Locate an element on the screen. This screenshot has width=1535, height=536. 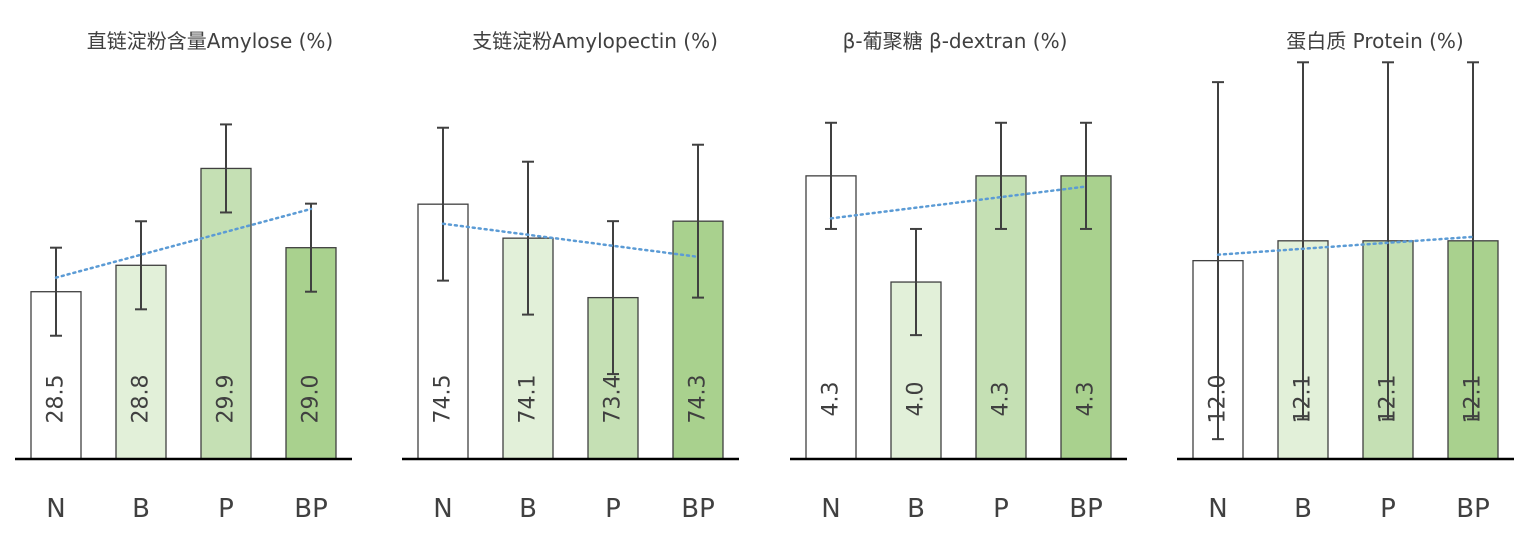
data-label-N: 4.3 is located at coordinates (831, 399).